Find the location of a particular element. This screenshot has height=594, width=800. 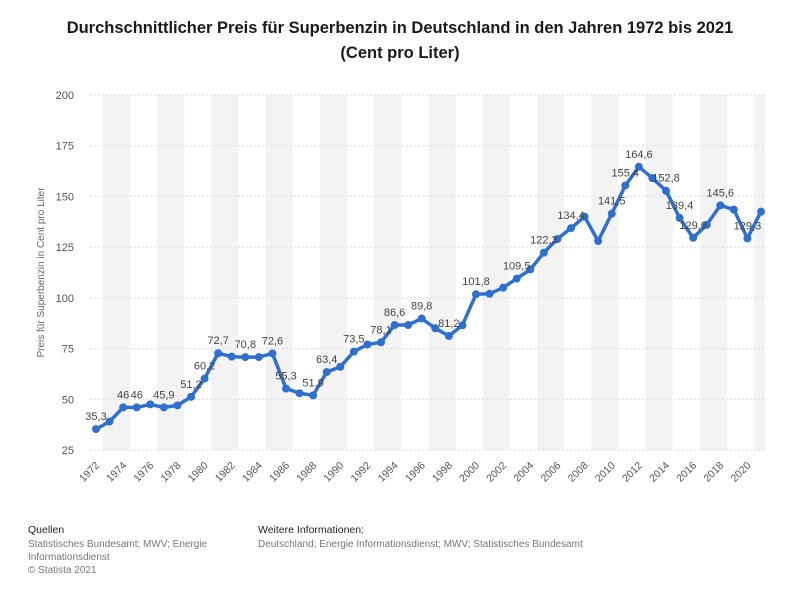

x-tick-label: 1972 is located at coordinates (89, 472).